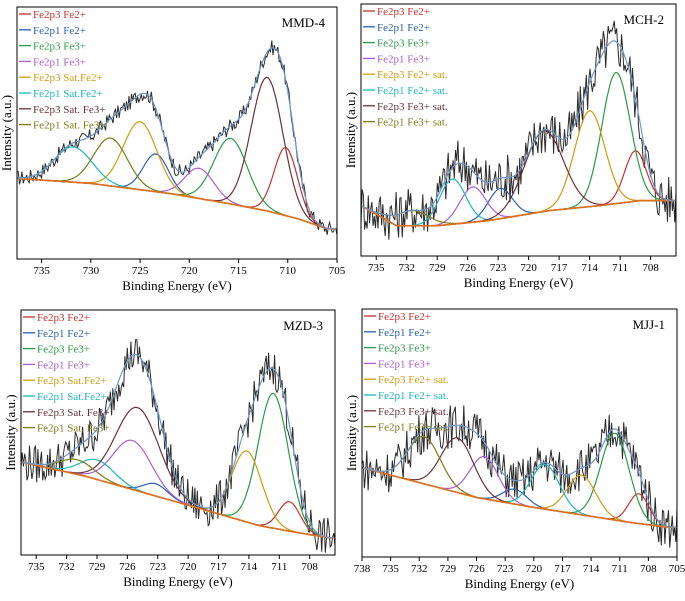 Image resolution: width=685 pixels, height=601 pixels. I want to click on x-tick-label: 725, so click(140, 271).